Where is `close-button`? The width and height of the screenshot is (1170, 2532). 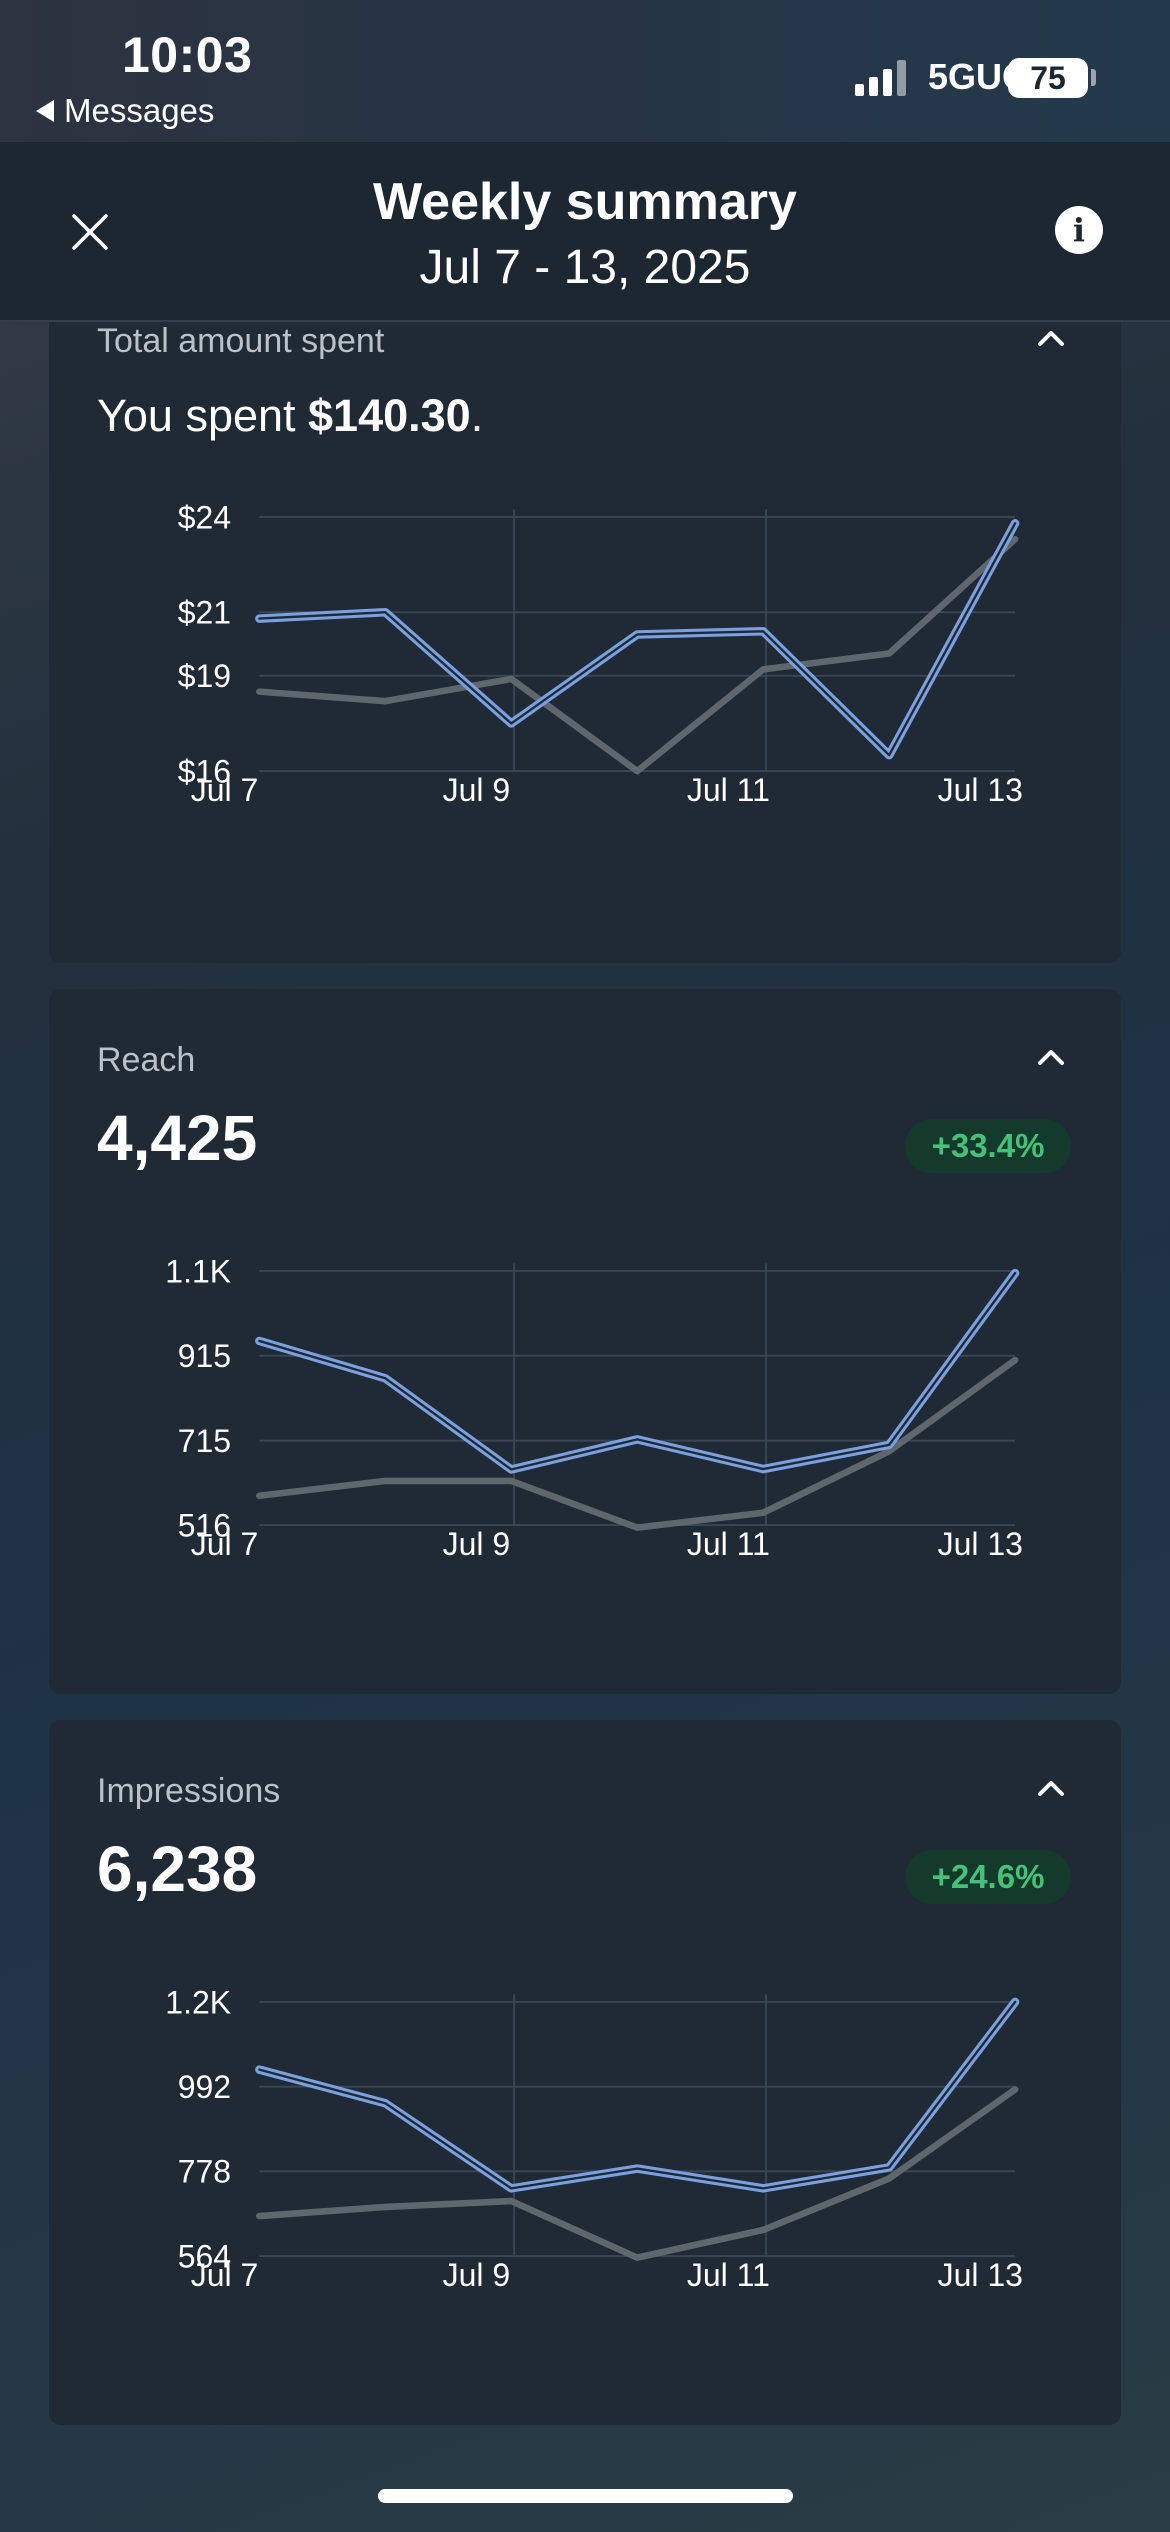 close-button is located at coordinates (90, 232).